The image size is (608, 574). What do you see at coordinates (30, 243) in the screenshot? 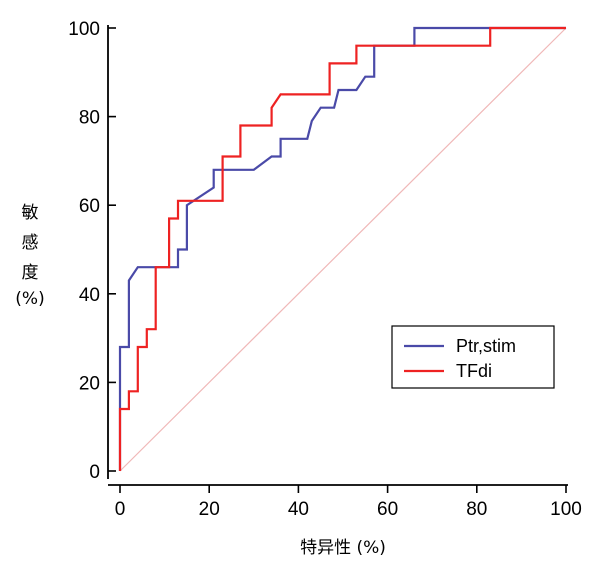
I see `y-axis-title-line: 感` at bounding box center [30, 243].